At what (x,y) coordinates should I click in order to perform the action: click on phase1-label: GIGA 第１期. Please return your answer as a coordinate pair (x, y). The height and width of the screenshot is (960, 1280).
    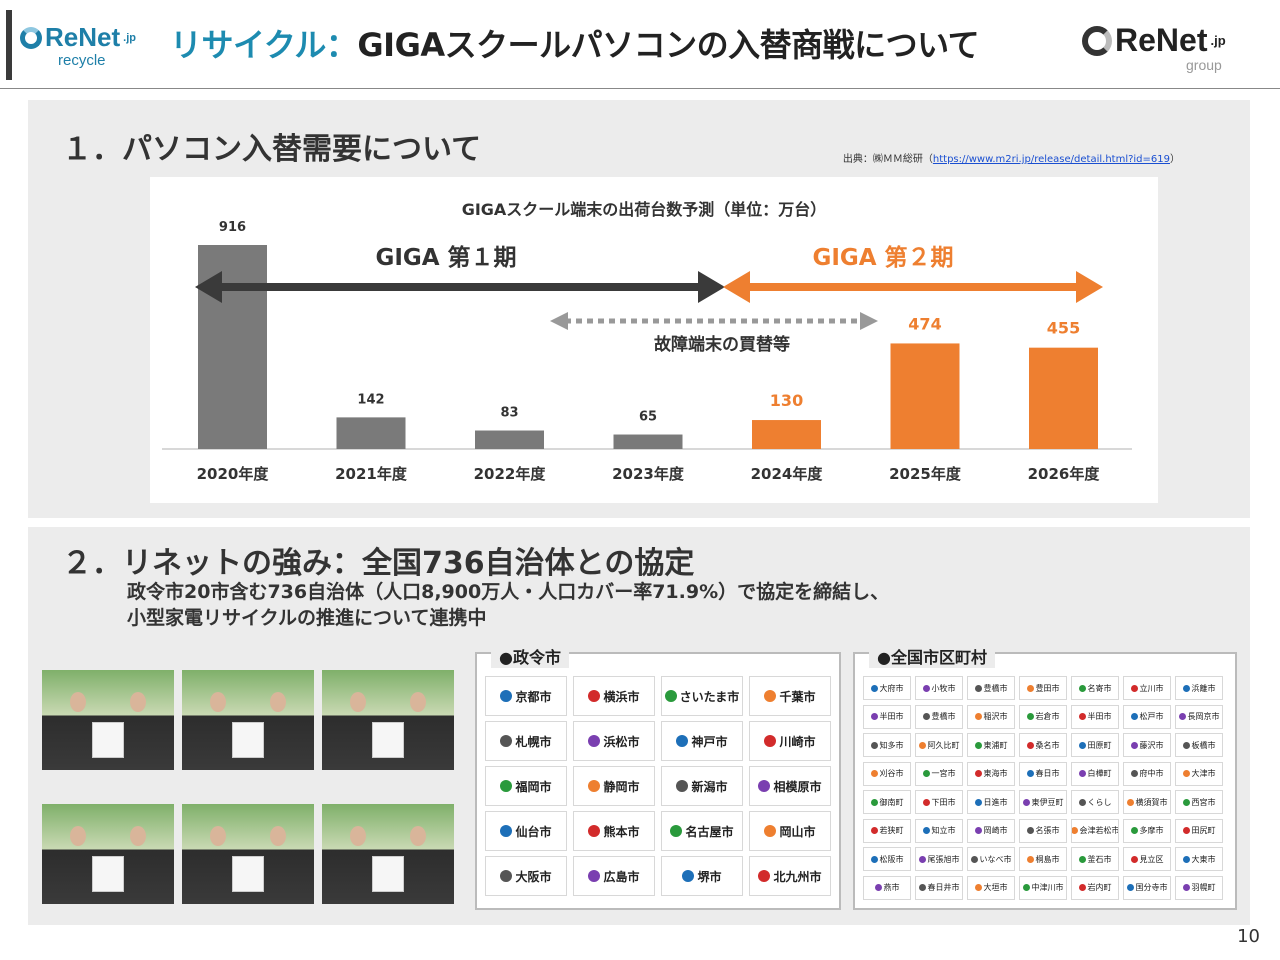
    Looking at the image, I should click on (445, 257).